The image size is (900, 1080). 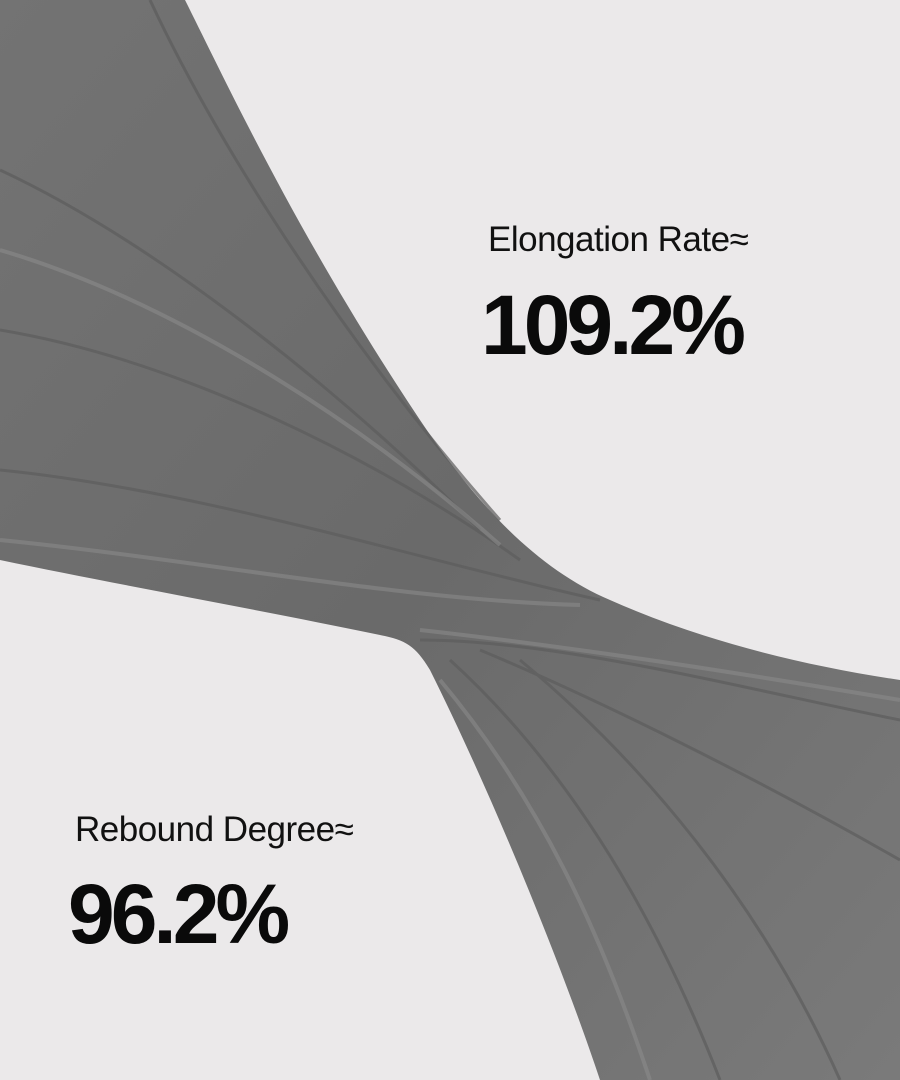 I want to click on rebound-degree-label: Rebound Degree≈, so click(x=214, y=829).